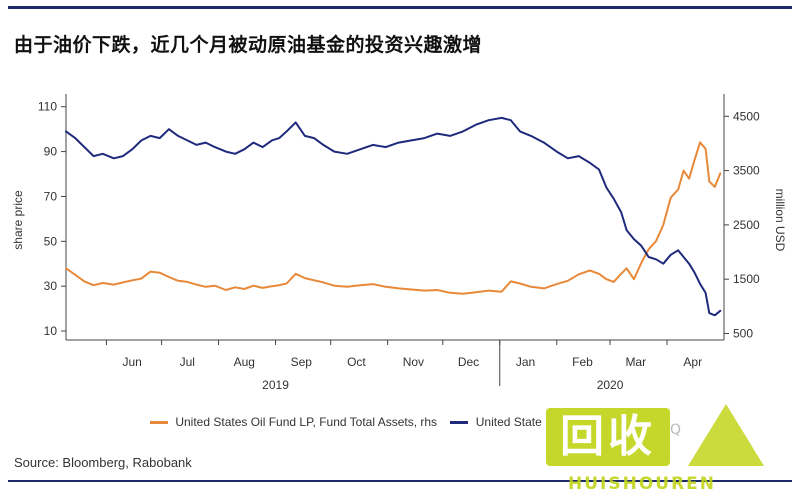 The height and width of the screenshot is (500, 800). Describe the element at coordinates (103, 462) in the screenshot. I see `source-note: Source: Bloomberg, Rabobank` at that location.